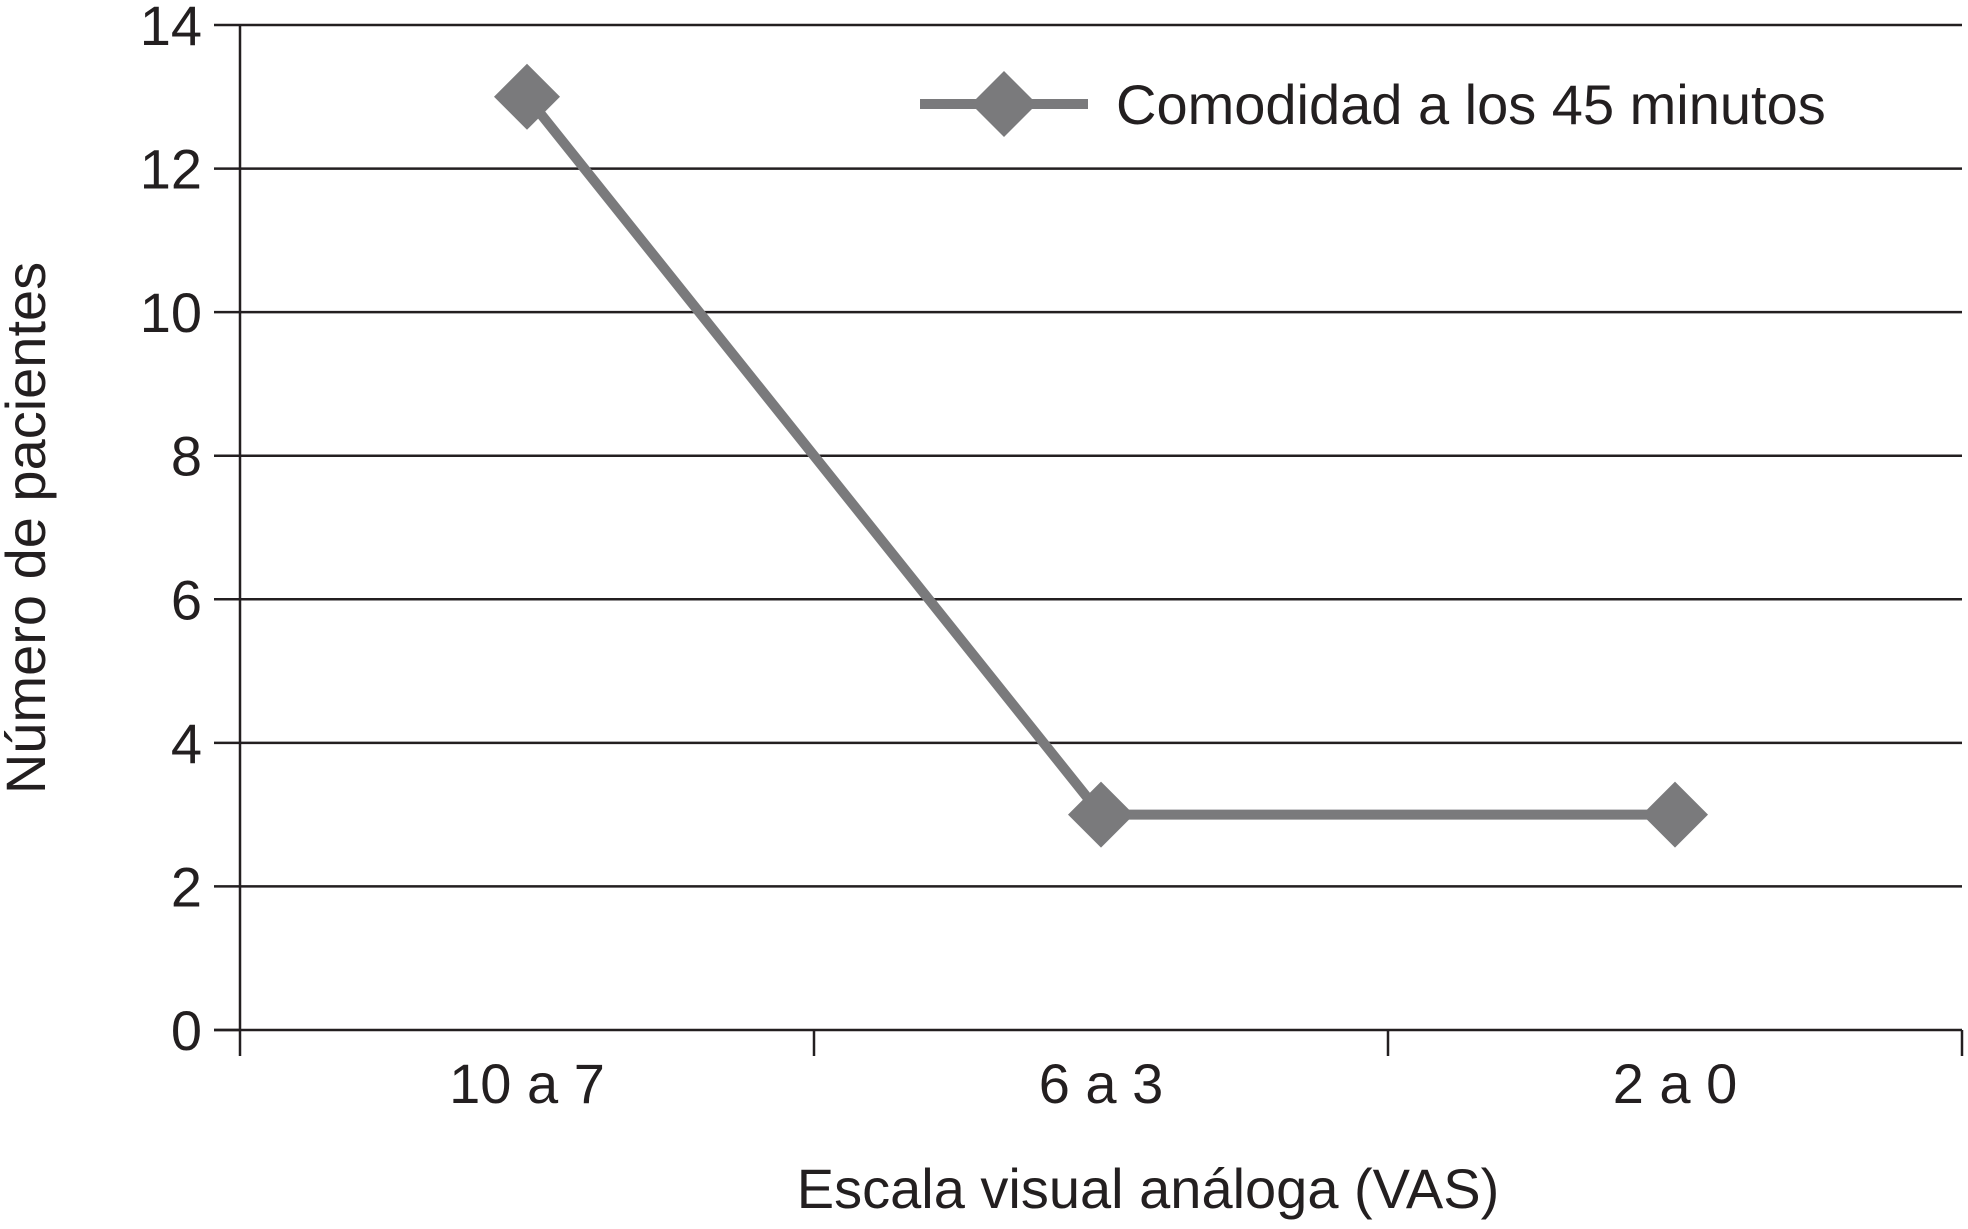  What do you see at coordinates (186, 599) in the screenshot?
I see `y-tick-label-6: 6` at bounding box center [186, 599].